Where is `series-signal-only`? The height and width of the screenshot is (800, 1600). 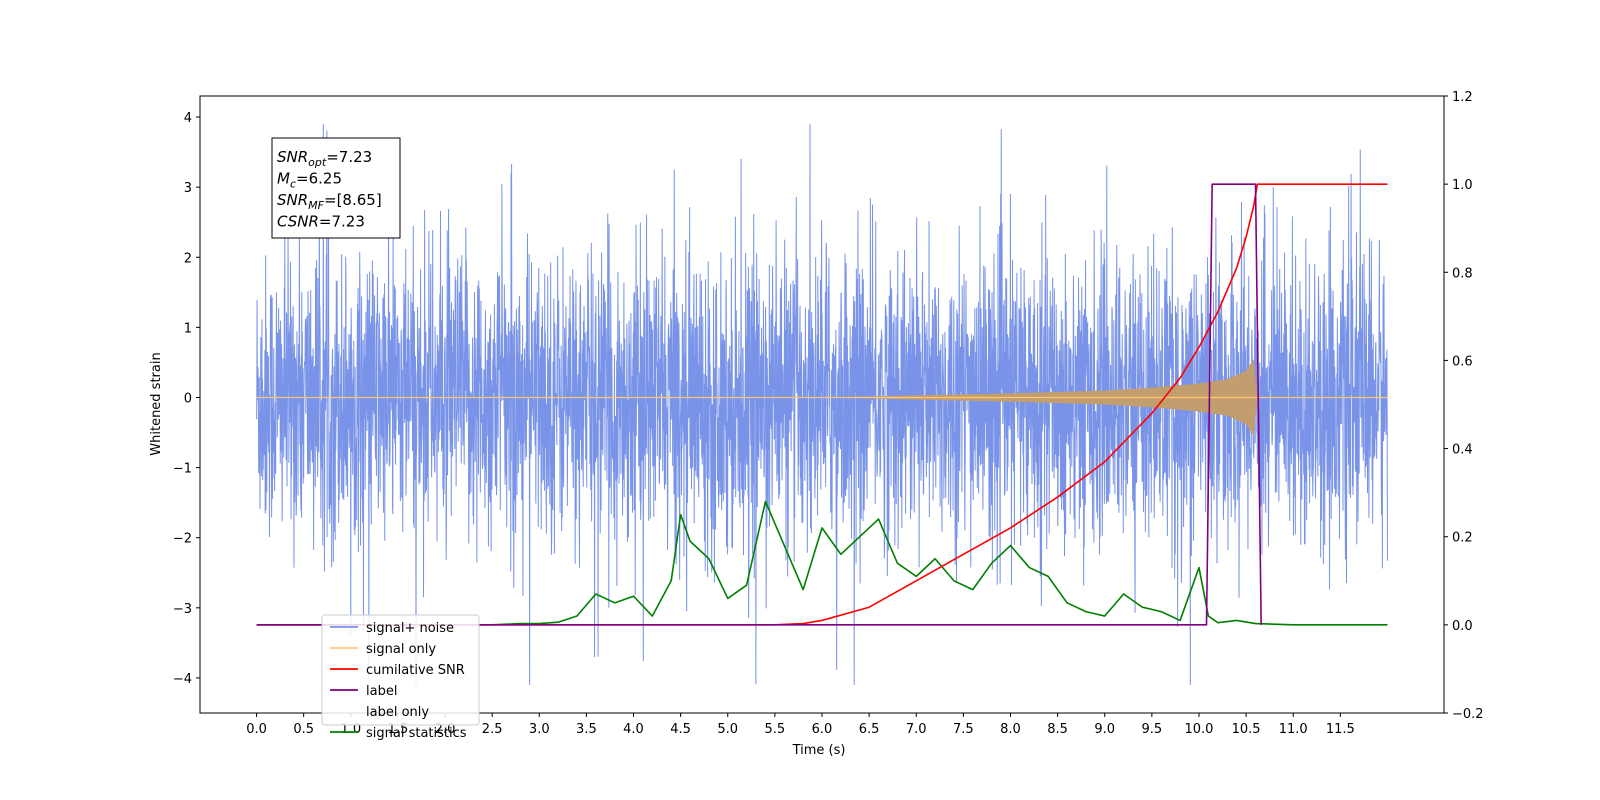
series-signal-only is located at coordinates (822, 397).